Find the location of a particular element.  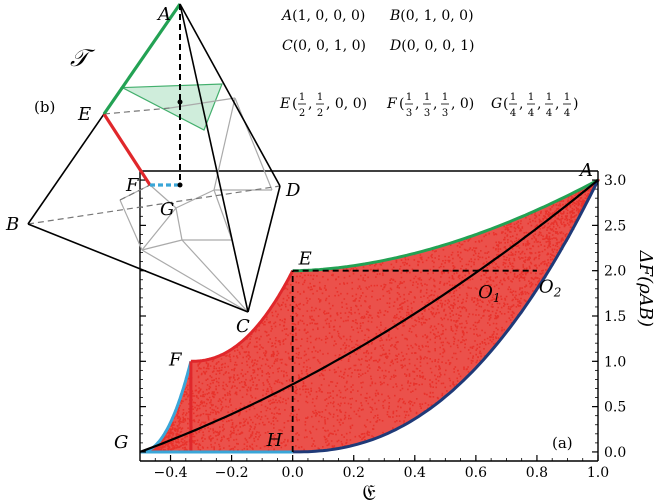

vertex-label-d: D is located at coordinates (293, 190).